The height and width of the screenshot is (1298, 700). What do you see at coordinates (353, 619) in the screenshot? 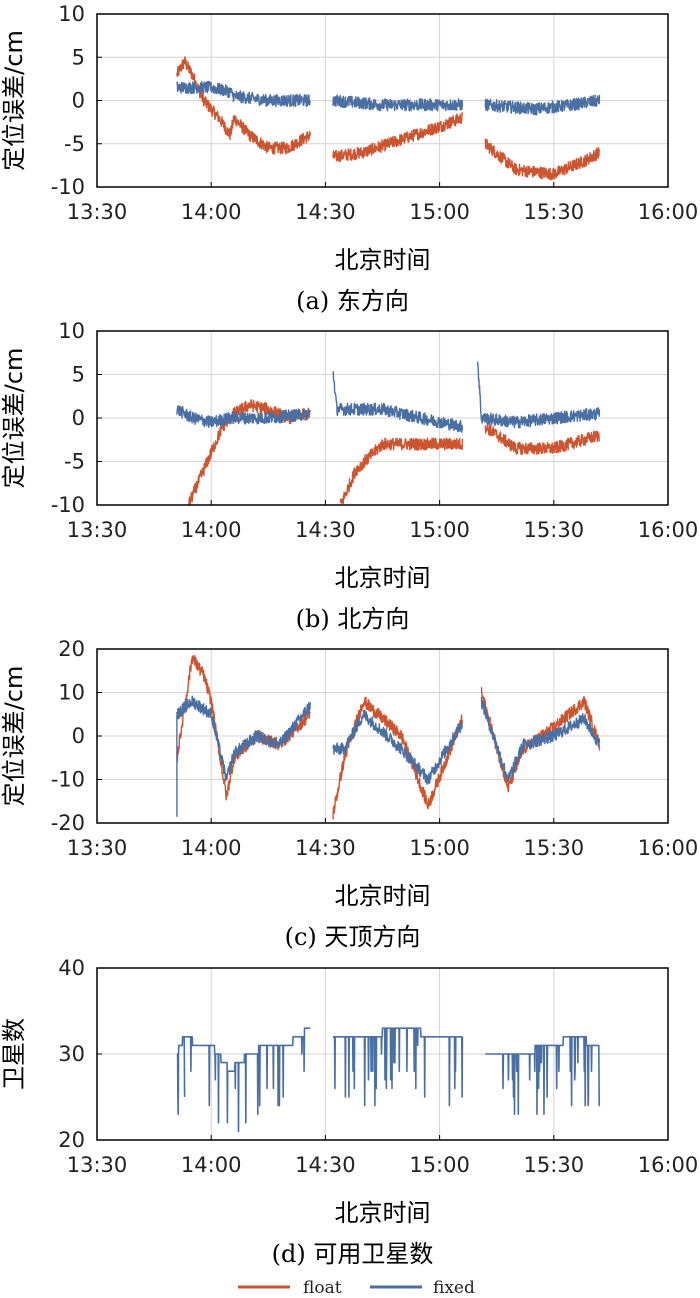
I see `panel-caption: (b) 北方向` at bounding box center [353, 619].